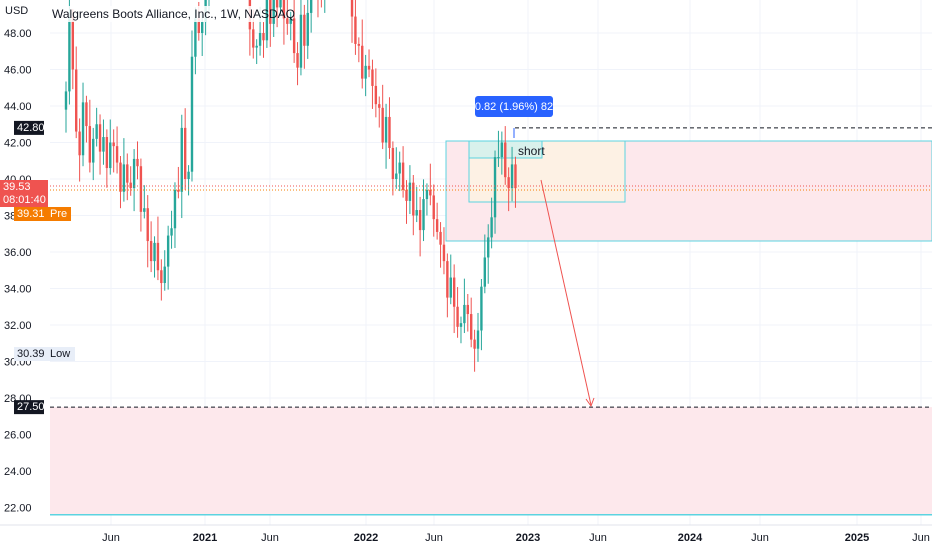 The height and width of the screenshot is (550, 932). What do you see at coordinates (531, 151) in the screenshot?
I see `short-annotation: short` at bounding box center [531, 151].